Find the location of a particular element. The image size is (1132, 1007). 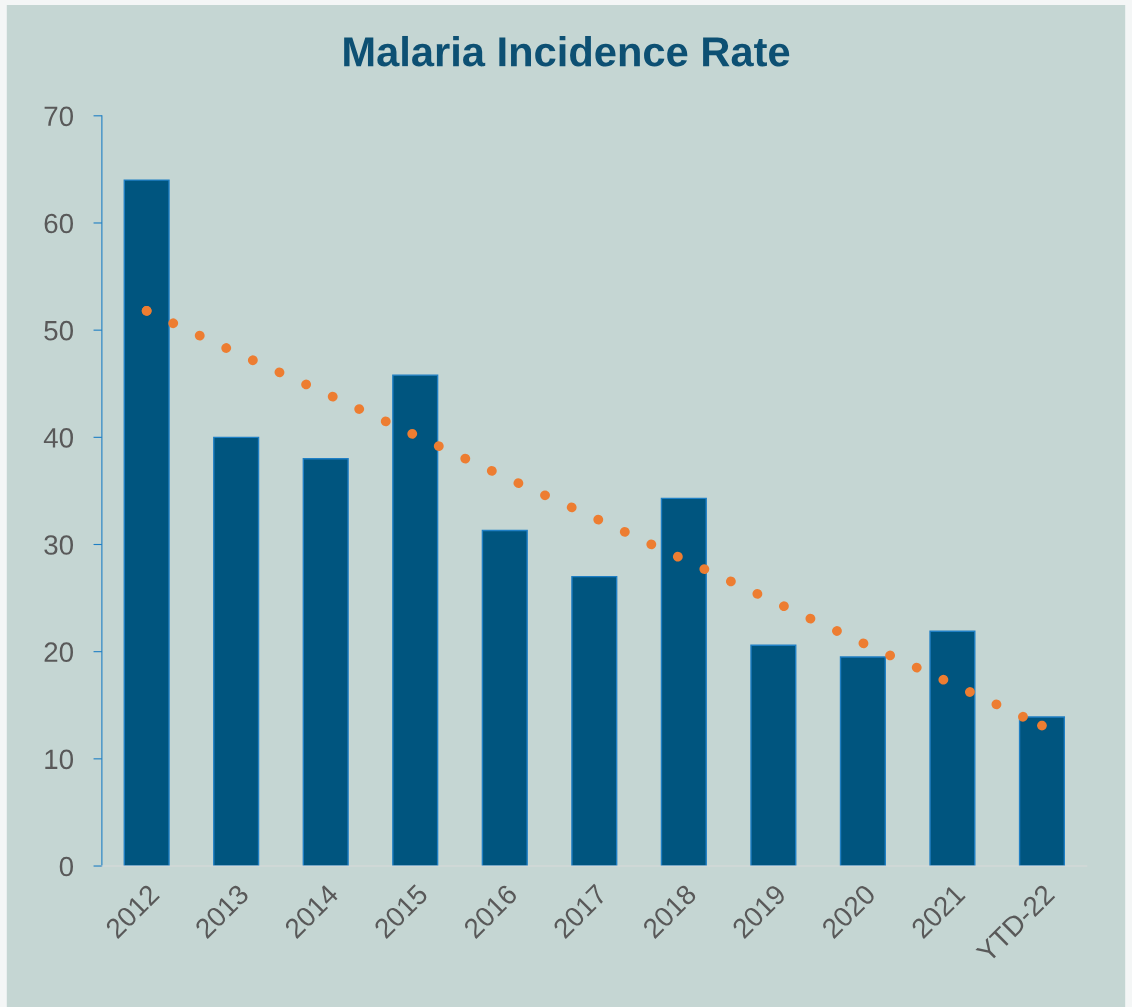

y-tick-label: 70 is located at coordinates (59, 116).